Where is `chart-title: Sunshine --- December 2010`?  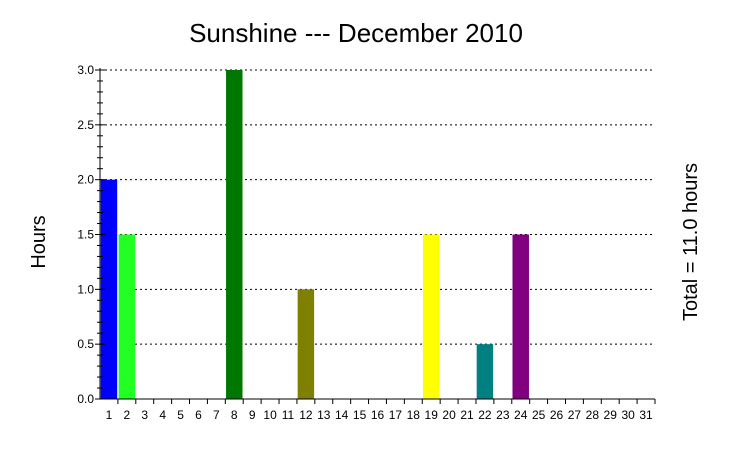 chart-title: Sunshine --- December 2010 is located at coordinates (356, 33).